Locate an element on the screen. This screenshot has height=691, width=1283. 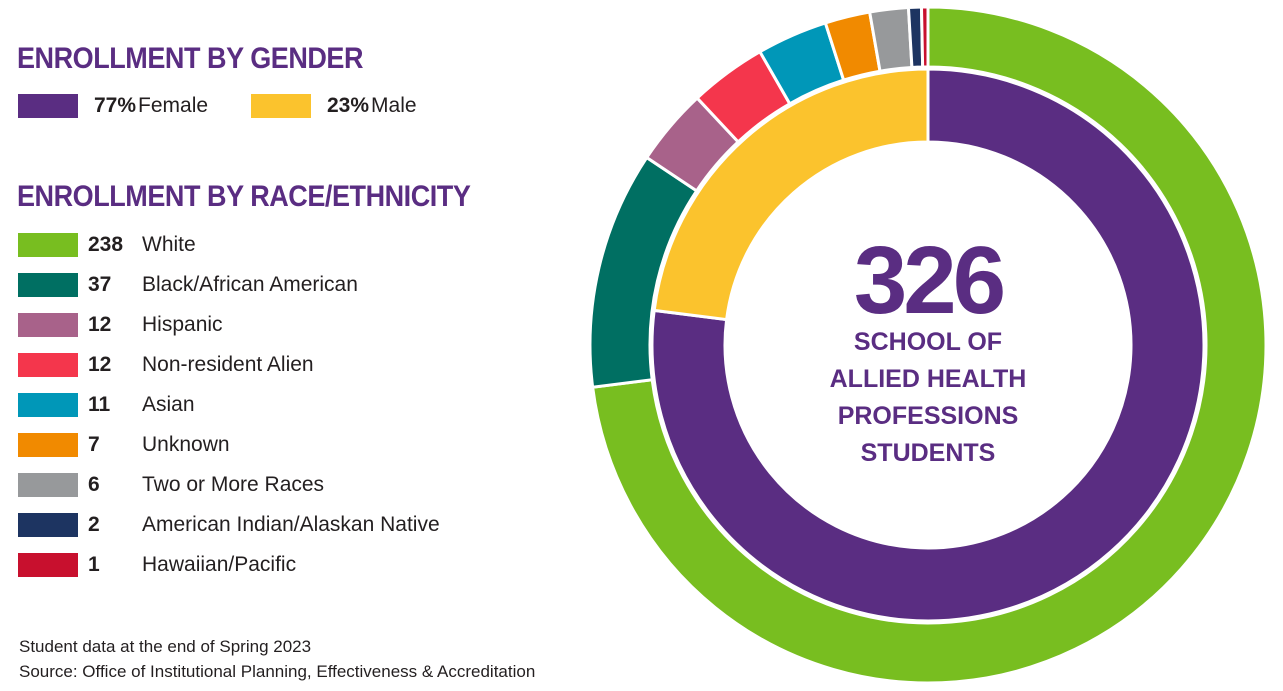
unknown-count: 7 is located at coordinates (94, 444).